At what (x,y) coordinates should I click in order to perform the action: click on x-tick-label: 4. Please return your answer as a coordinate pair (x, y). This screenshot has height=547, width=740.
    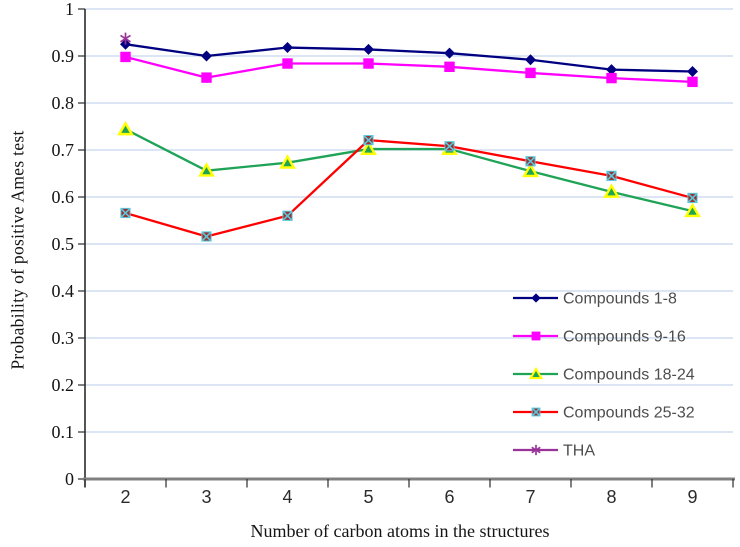
    Looking at the image, I should click on (287, 497).